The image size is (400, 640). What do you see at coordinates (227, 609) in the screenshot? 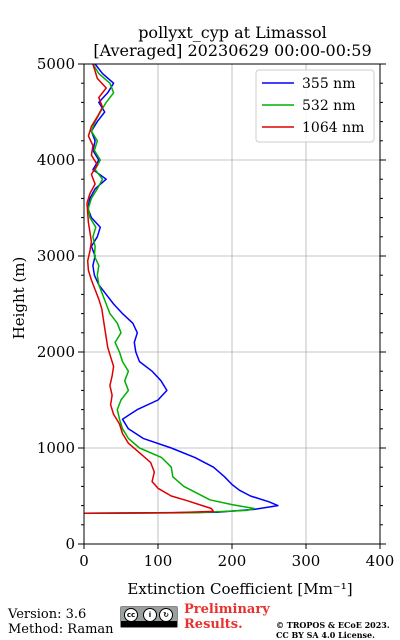
I see `preliminary-line1: Preliminary` at bounding box center [227, 609].